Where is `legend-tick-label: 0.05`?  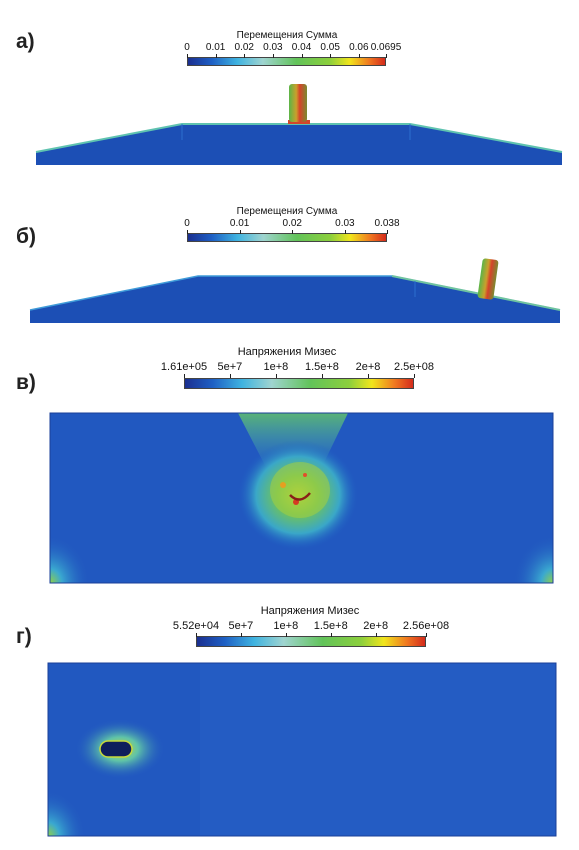
legend-tick-label: 0.05 is located at coordinates (330, 47).